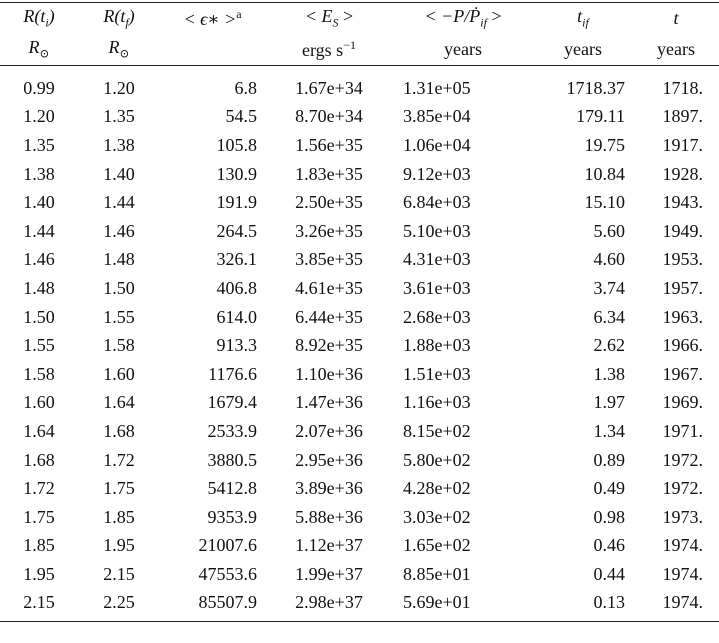 Image resolution: width=719 pixels, height=643 pixels. What do you see at coordinates (131, 16) in the screenshot?
I see `header-text: )` at bounding box center [131, 16].